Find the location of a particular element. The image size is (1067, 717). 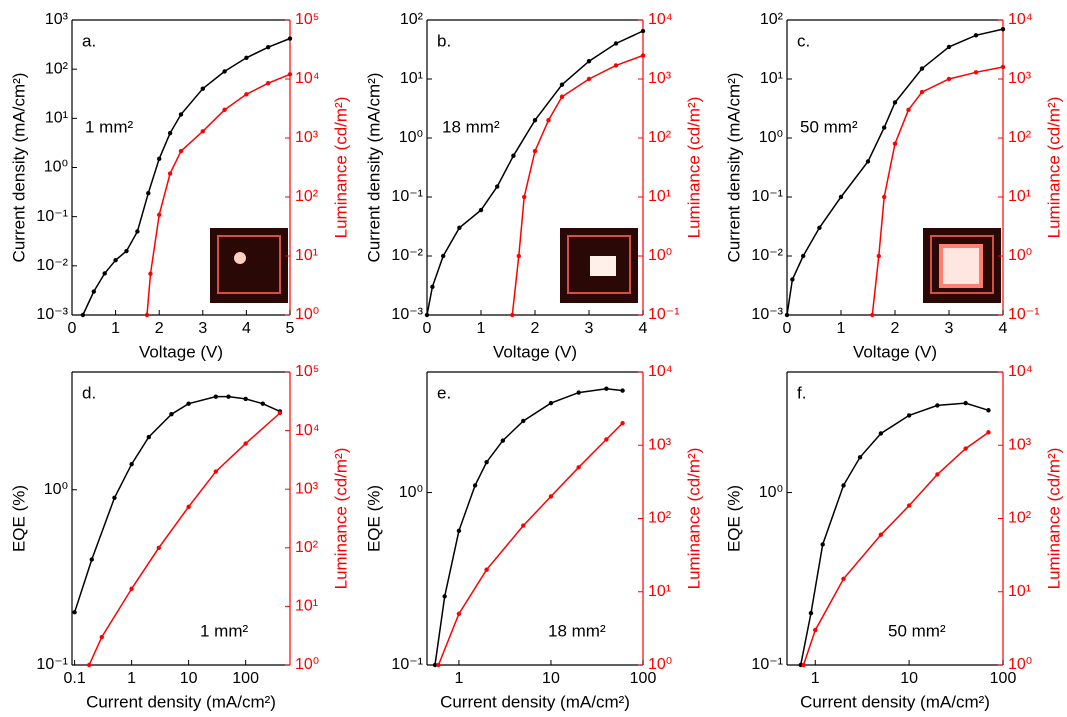

x-tick-label: 100 is located at coordinates (245, 678).